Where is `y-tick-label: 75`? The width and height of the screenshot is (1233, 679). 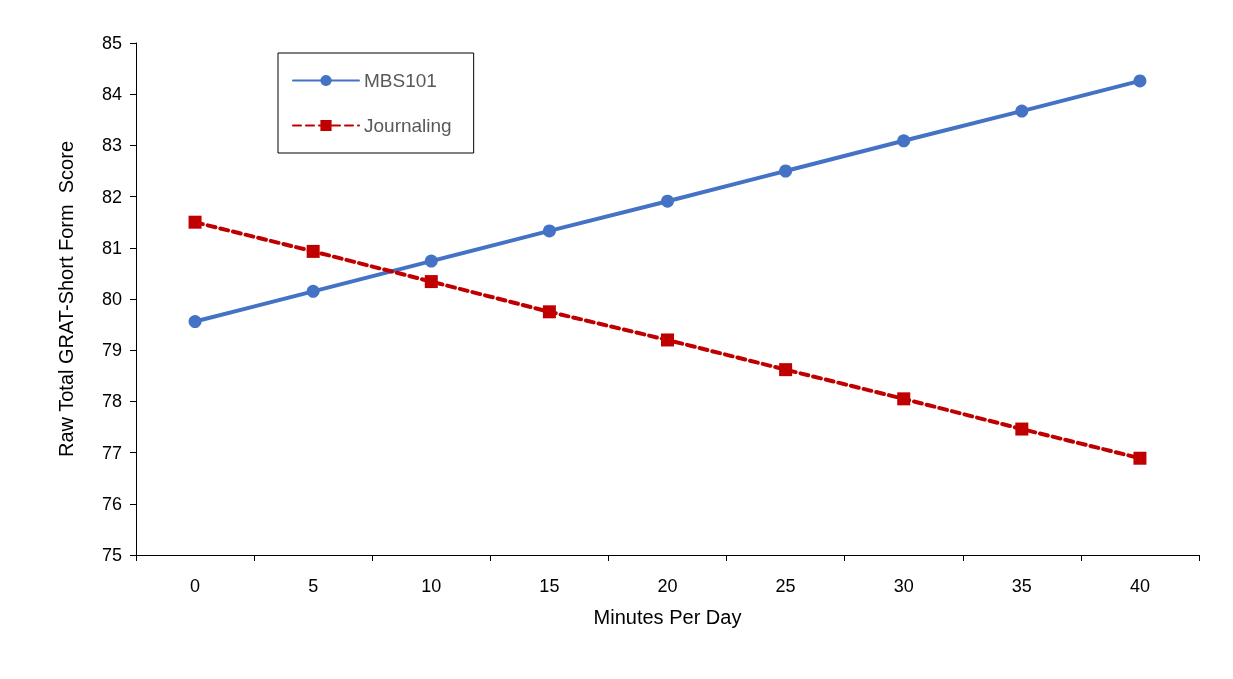
y-tick-label: 75 is located at coordinates (111, 555).